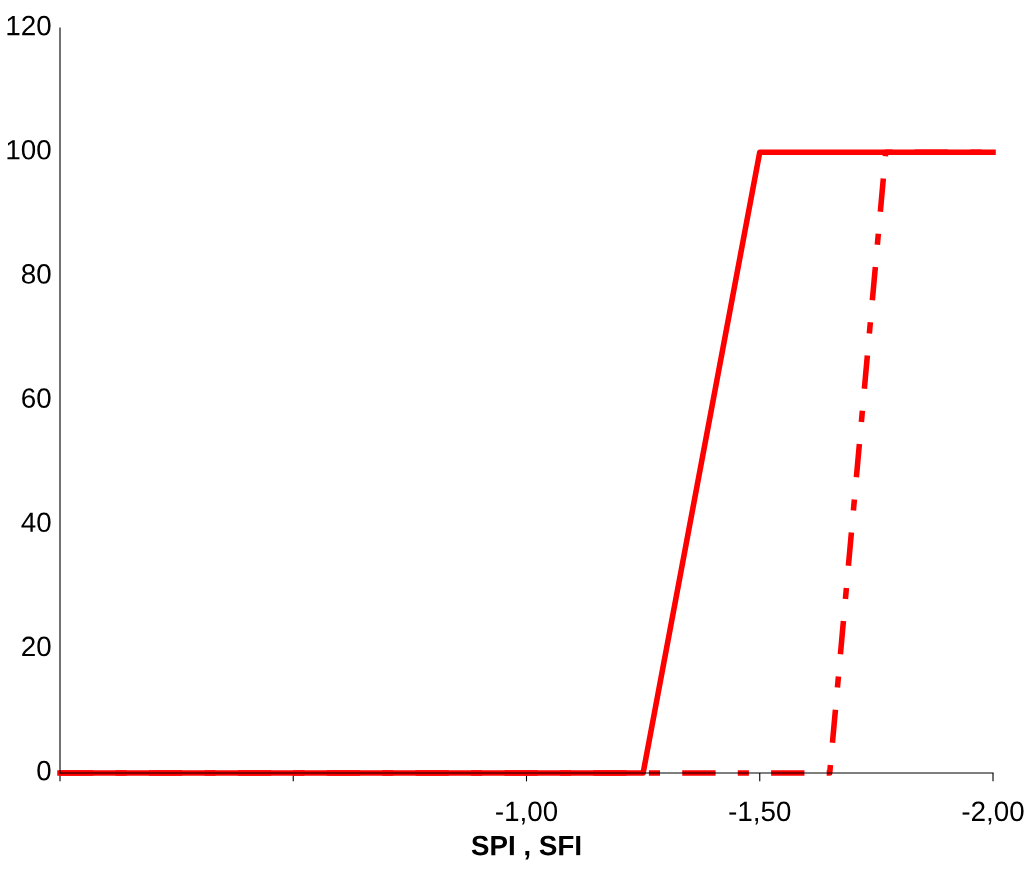 The height and width of the screenshot is (882, 1029). What do you see at coordinates (527, 813) in the screenshot?
I see `x-tick-label: -1,00` at bounding box center [527, 813].